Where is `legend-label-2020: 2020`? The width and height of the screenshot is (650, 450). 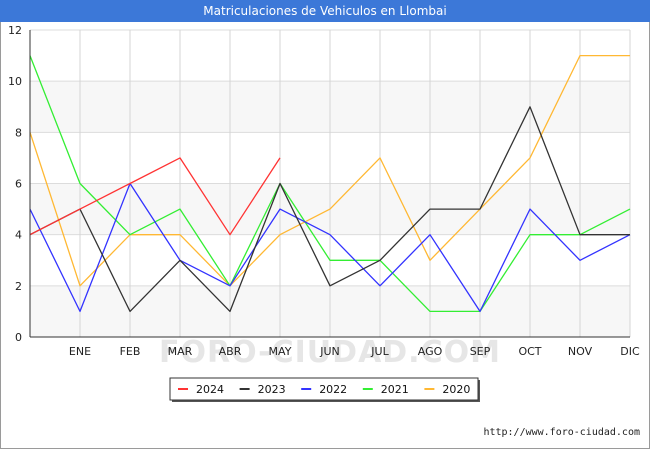 legend-label-2020: 2020 is located at coordinates (456, 389).